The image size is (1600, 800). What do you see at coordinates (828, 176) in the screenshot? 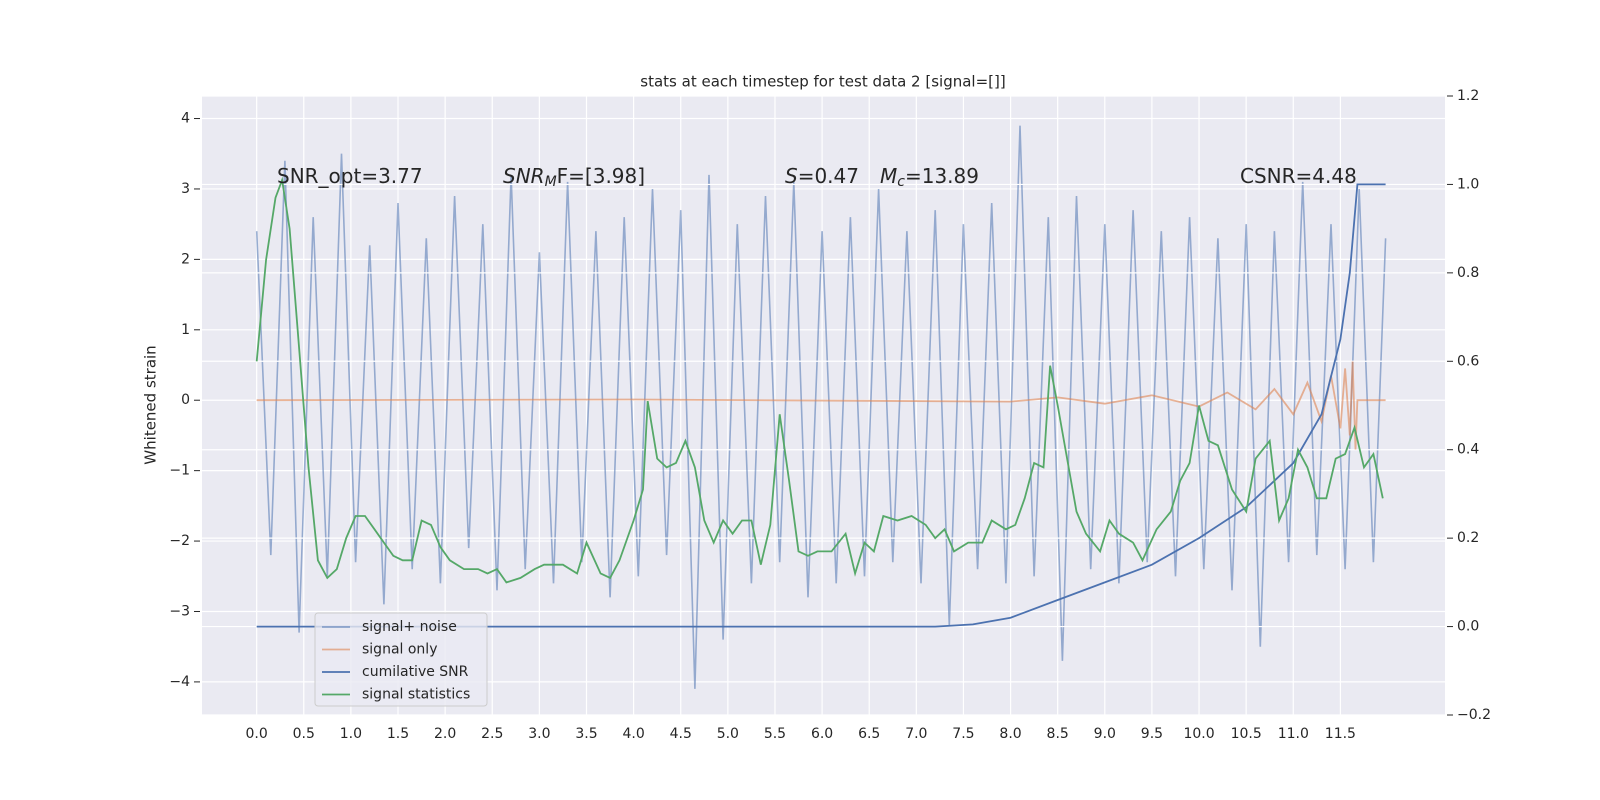
I see `annotation-part: =0.47` at bounding box center [828, 176].